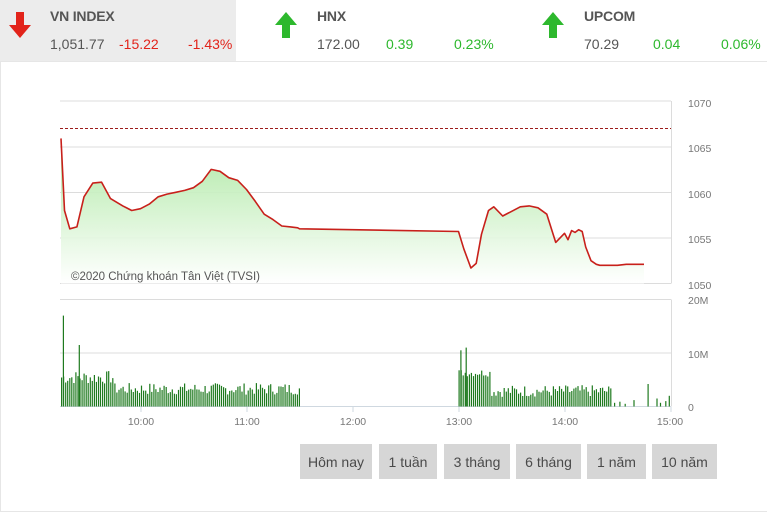 The width and height of the screenshot is (767, 512). What do you see at coordinates (602, 44) in the screenshot?
I see `ticker-value: 70.29` at bounding box center [602, 44].